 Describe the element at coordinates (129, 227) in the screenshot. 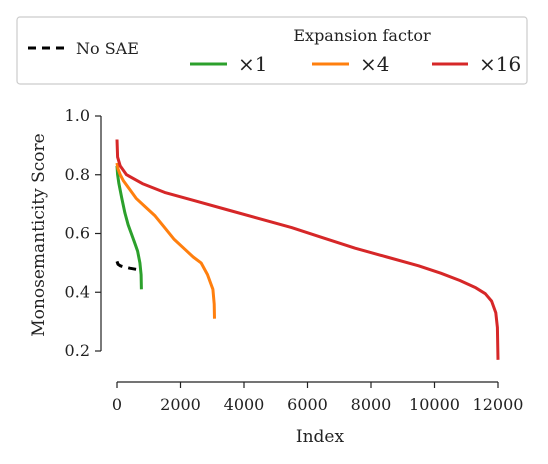

I see `series-line-x1` at that location.